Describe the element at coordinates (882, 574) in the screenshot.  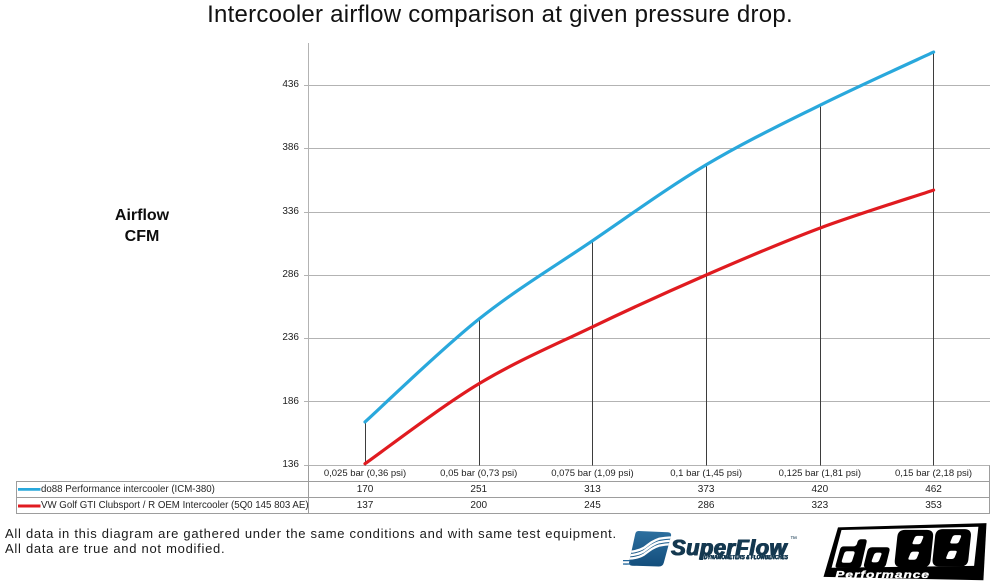
I see `svg-text: Performance` at that location.